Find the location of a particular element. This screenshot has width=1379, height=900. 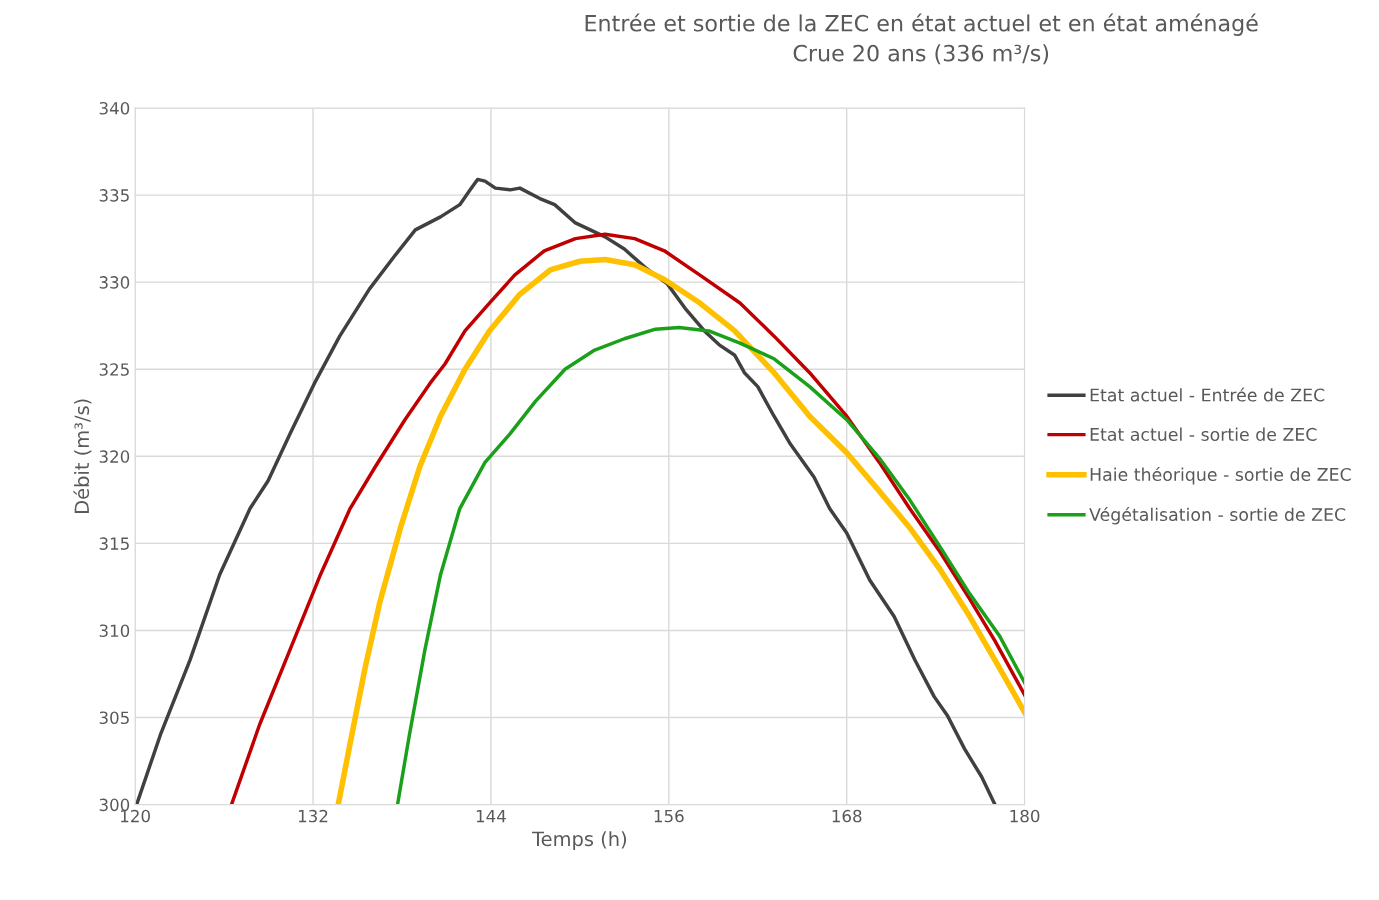

x-tick-label: 156 is located at coordinates (669, 816).